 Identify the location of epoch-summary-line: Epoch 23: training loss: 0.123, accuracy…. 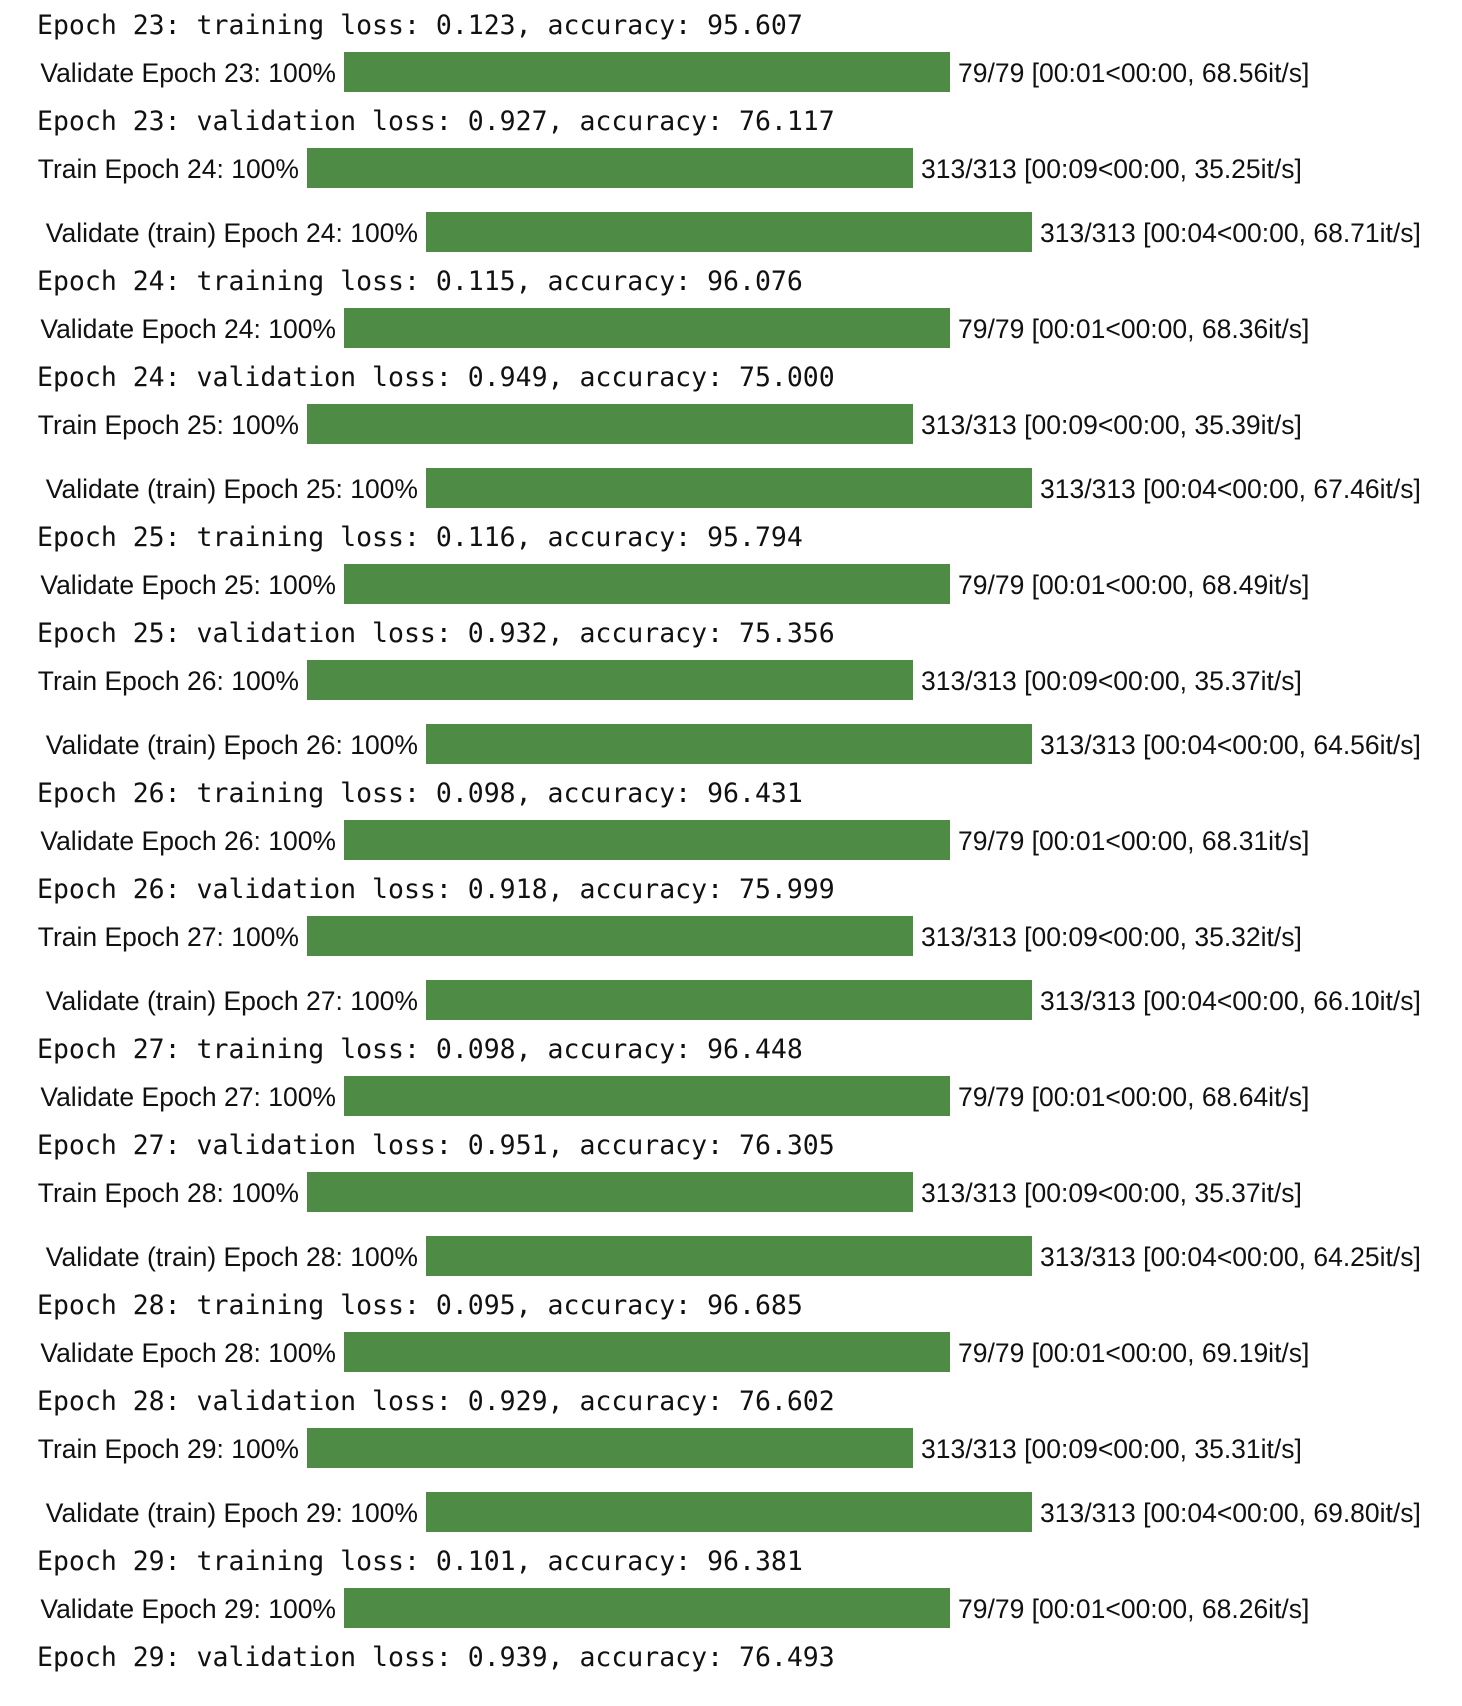
(420, 25).